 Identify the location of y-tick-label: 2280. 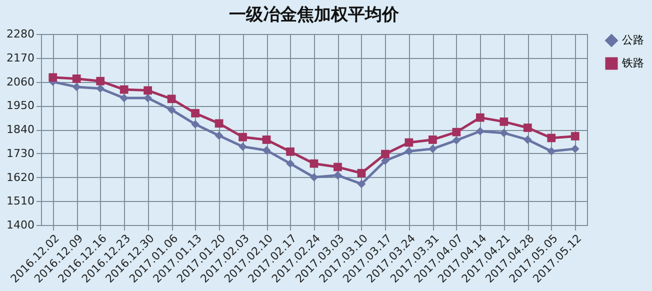
(20, 34).